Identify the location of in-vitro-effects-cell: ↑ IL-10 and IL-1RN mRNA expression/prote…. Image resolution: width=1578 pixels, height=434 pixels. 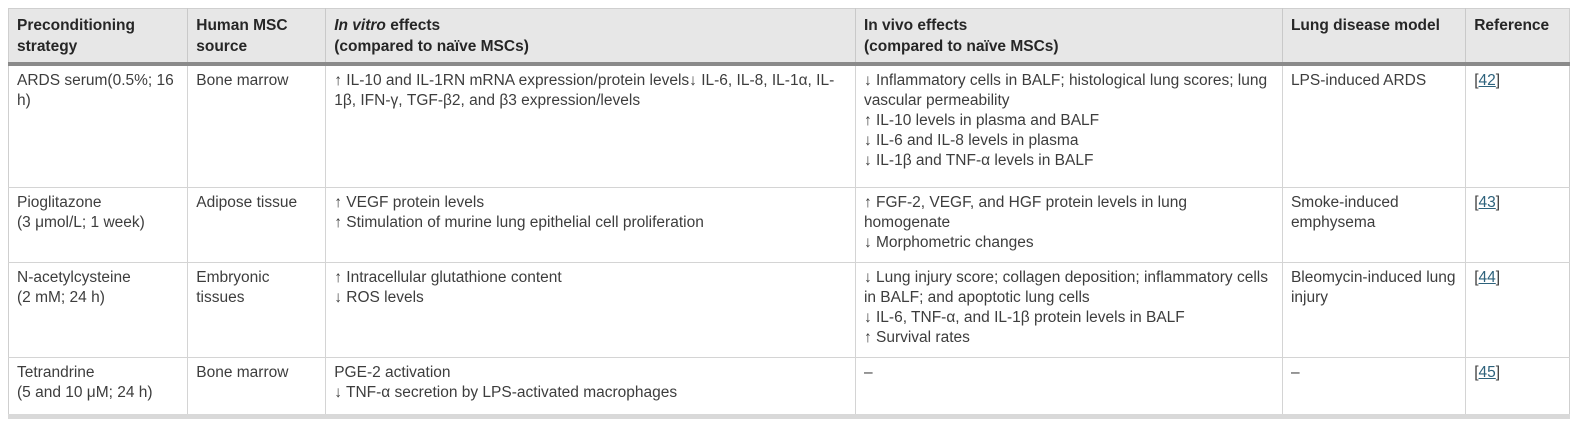
(590, 125).